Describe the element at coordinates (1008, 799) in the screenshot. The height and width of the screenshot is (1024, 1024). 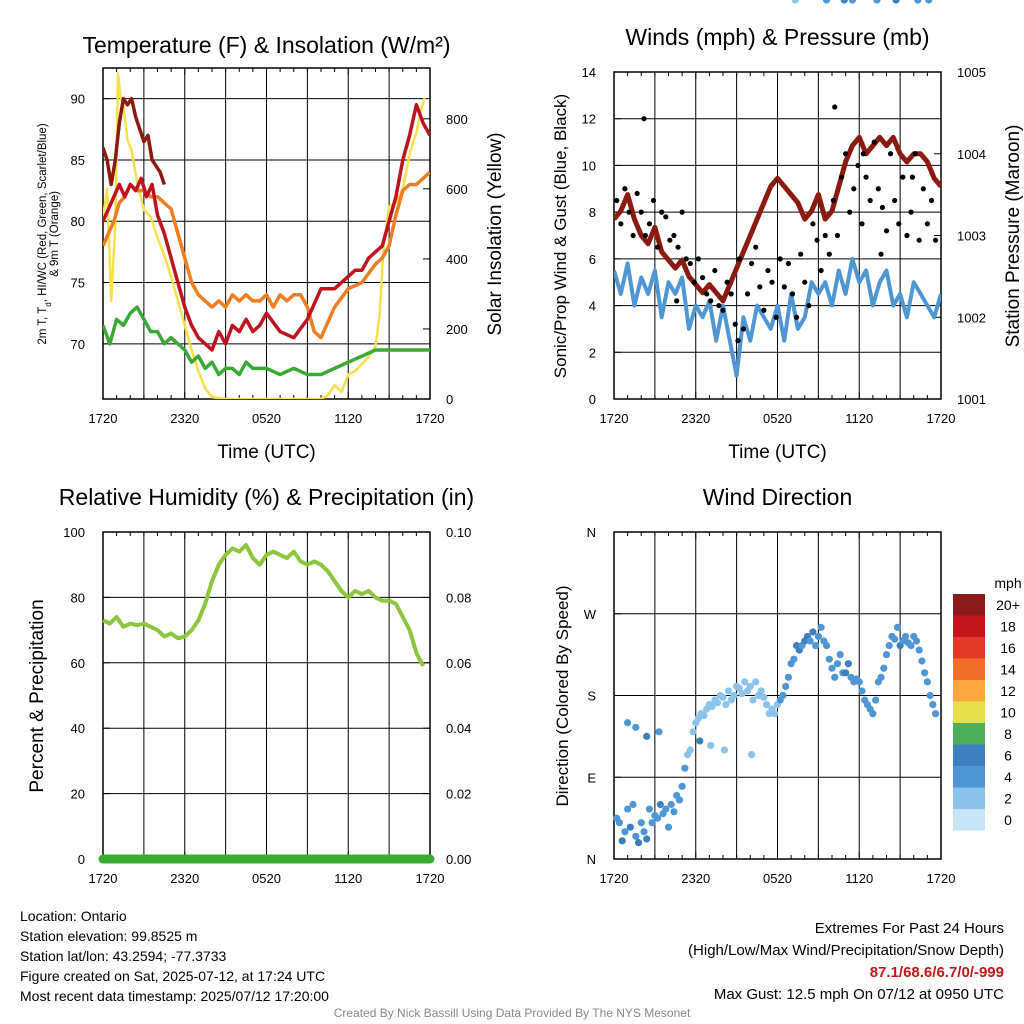
I see `colorbar-label: 2` at that location.